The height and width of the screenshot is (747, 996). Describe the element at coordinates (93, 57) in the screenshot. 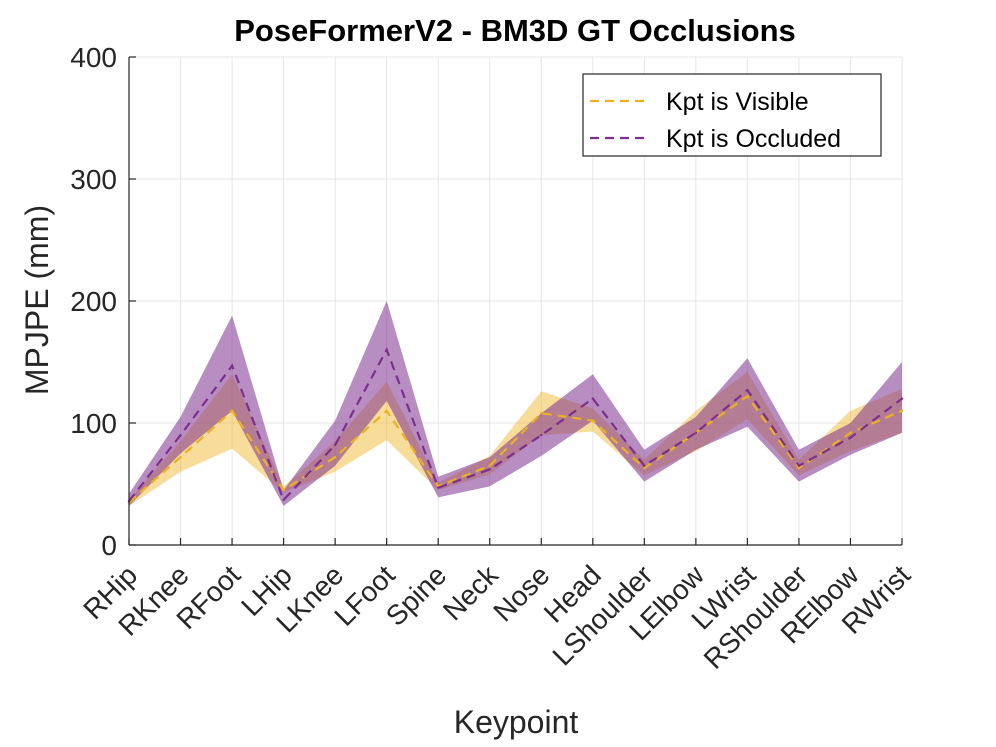

I see `y-tick-label-4: 400` at that location.